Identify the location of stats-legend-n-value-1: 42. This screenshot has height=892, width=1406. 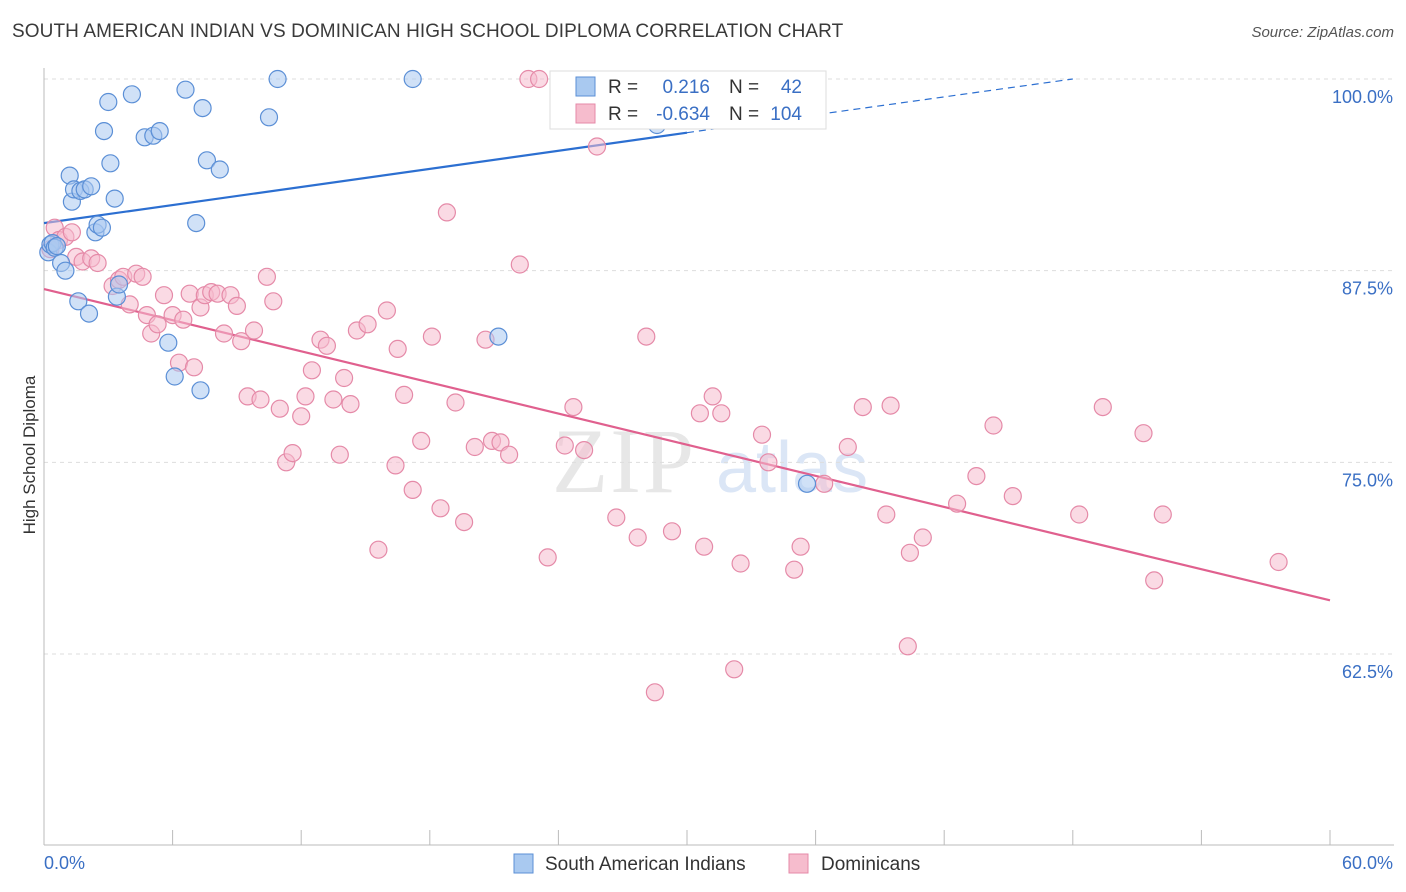
(791, 87).